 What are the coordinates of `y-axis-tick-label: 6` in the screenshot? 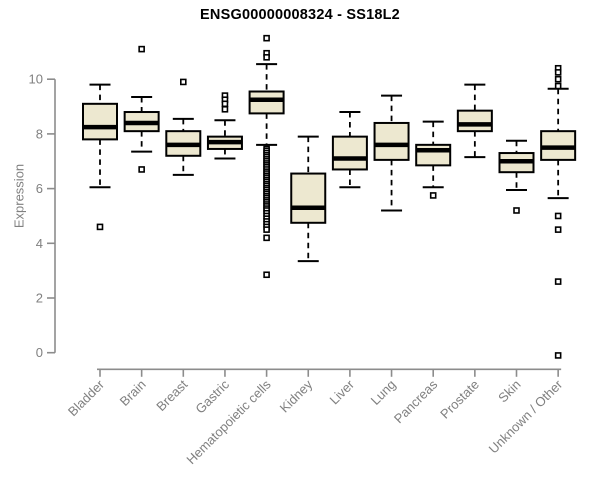 It's located at (39, 188).